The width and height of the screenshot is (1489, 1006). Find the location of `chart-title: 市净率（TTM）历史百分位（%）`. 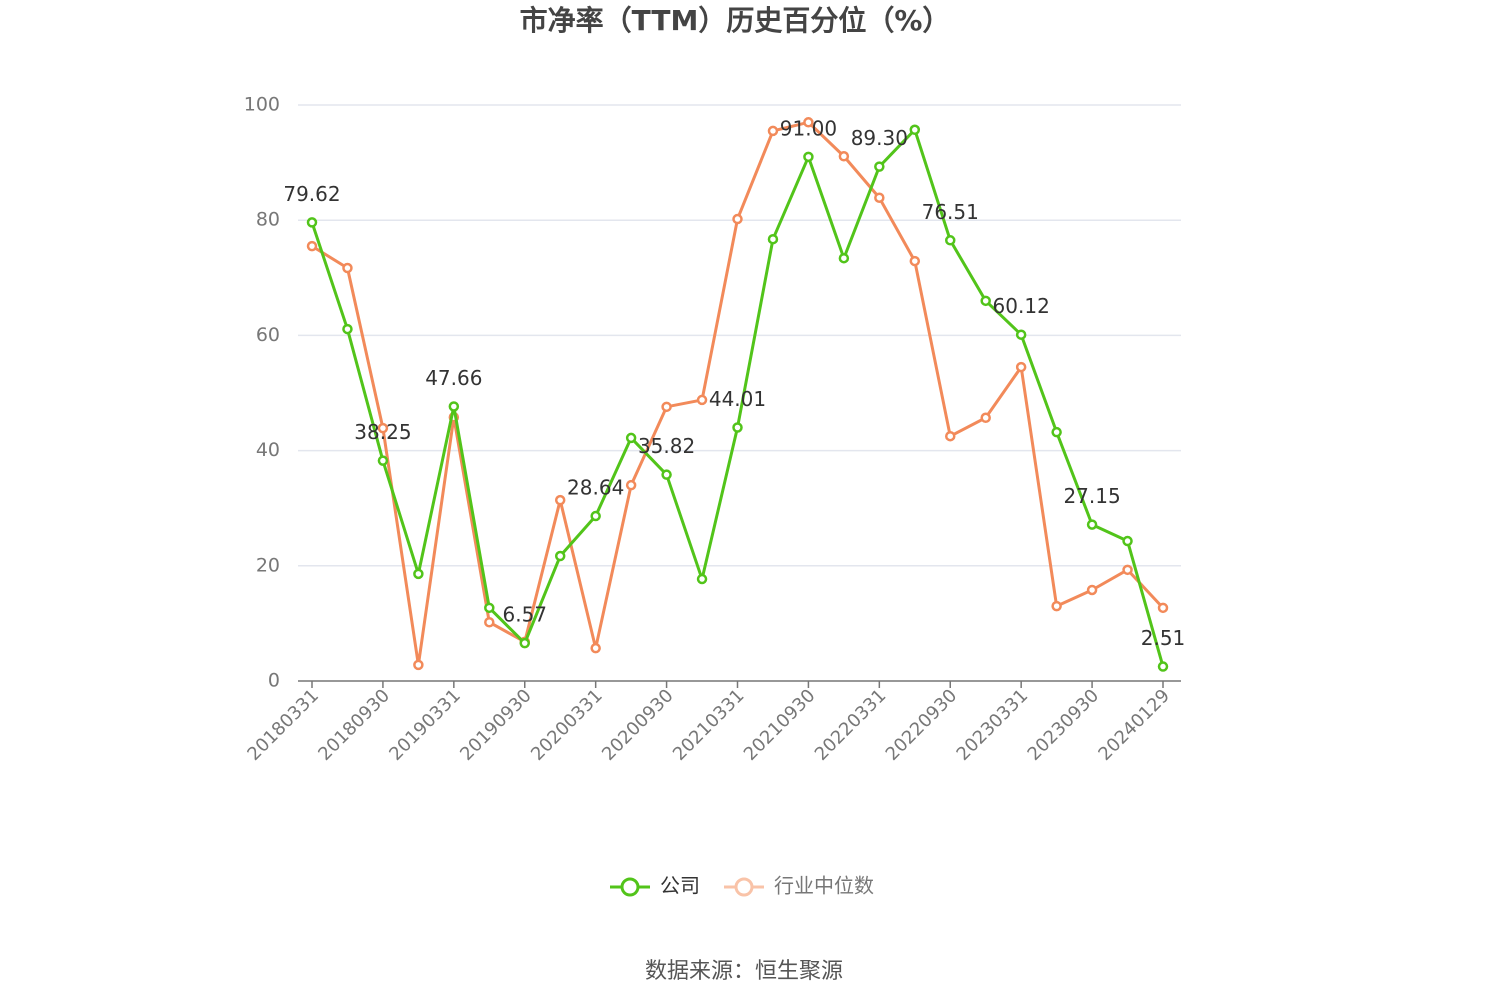

chart-title: 市净率（TTM）历史百分位（%） is located at coordinates (735, 20).